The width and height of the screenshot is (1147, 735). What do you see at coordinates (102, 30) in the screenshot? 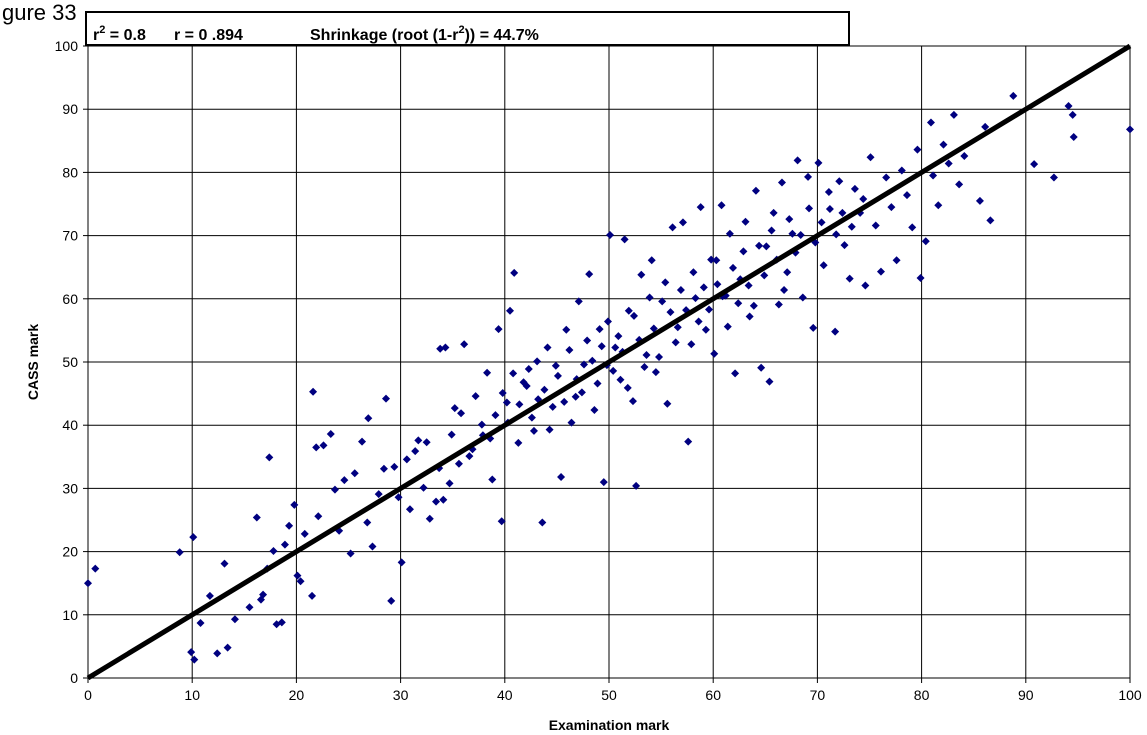
I see `r2-superscript: 2` at bounding box center [102, 30].